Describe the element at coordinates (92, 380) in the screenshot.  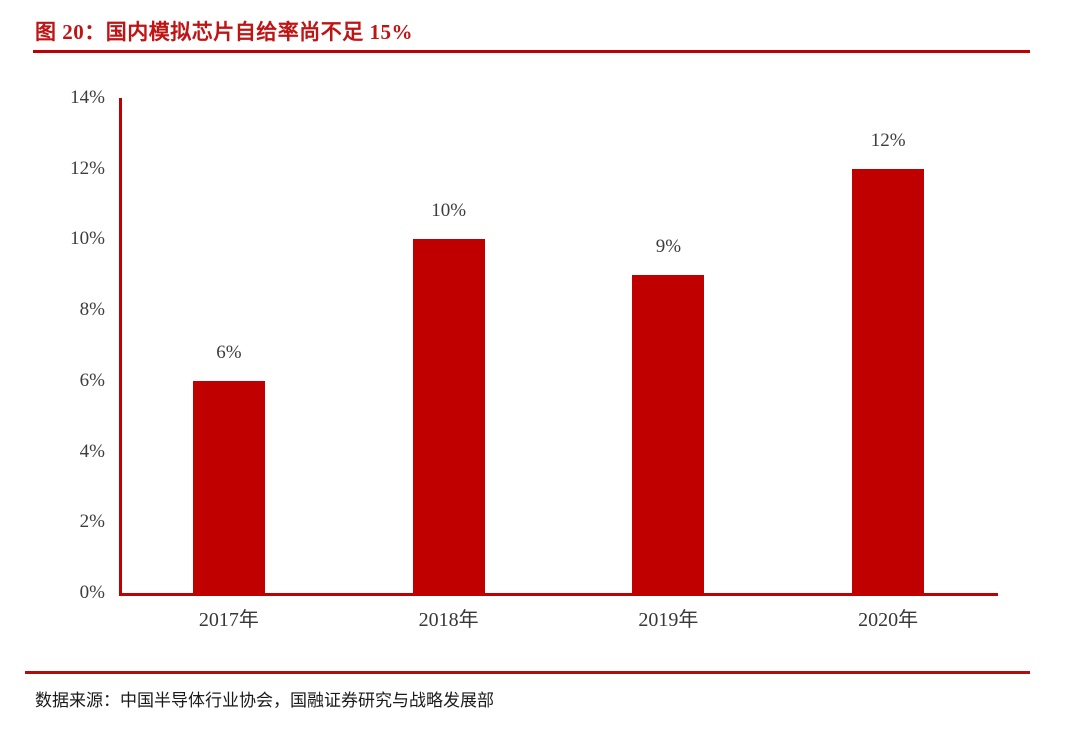
I see `y-axis-tick-label: 6%` at that location.